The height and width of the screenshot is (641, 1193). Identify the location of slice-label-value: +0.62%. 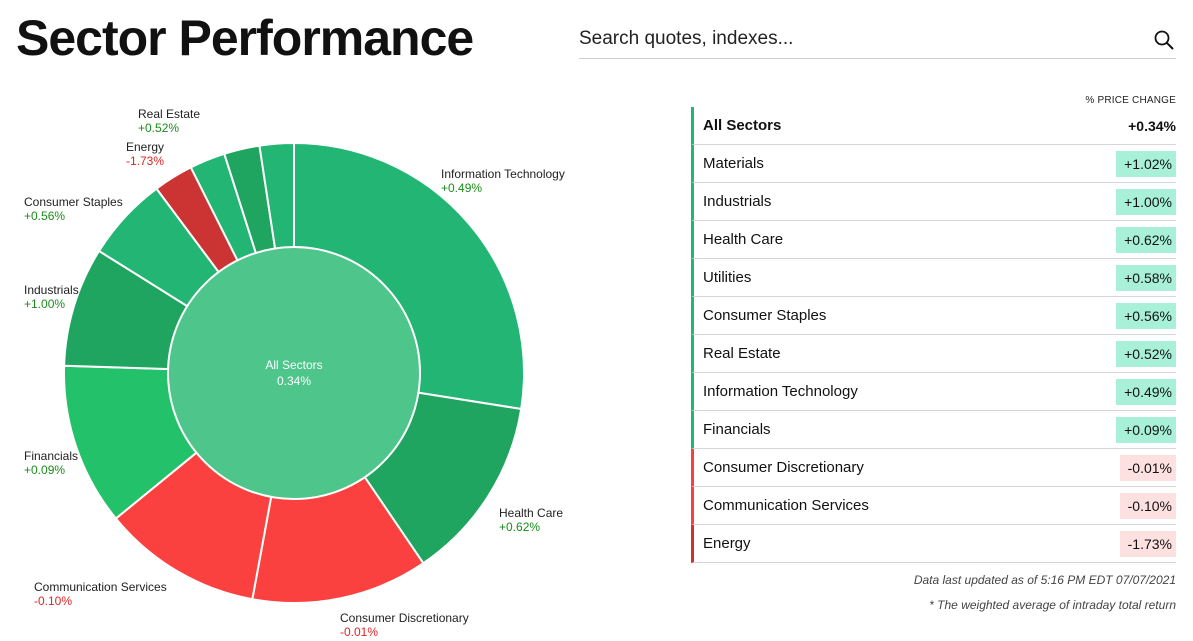
(519, 527).